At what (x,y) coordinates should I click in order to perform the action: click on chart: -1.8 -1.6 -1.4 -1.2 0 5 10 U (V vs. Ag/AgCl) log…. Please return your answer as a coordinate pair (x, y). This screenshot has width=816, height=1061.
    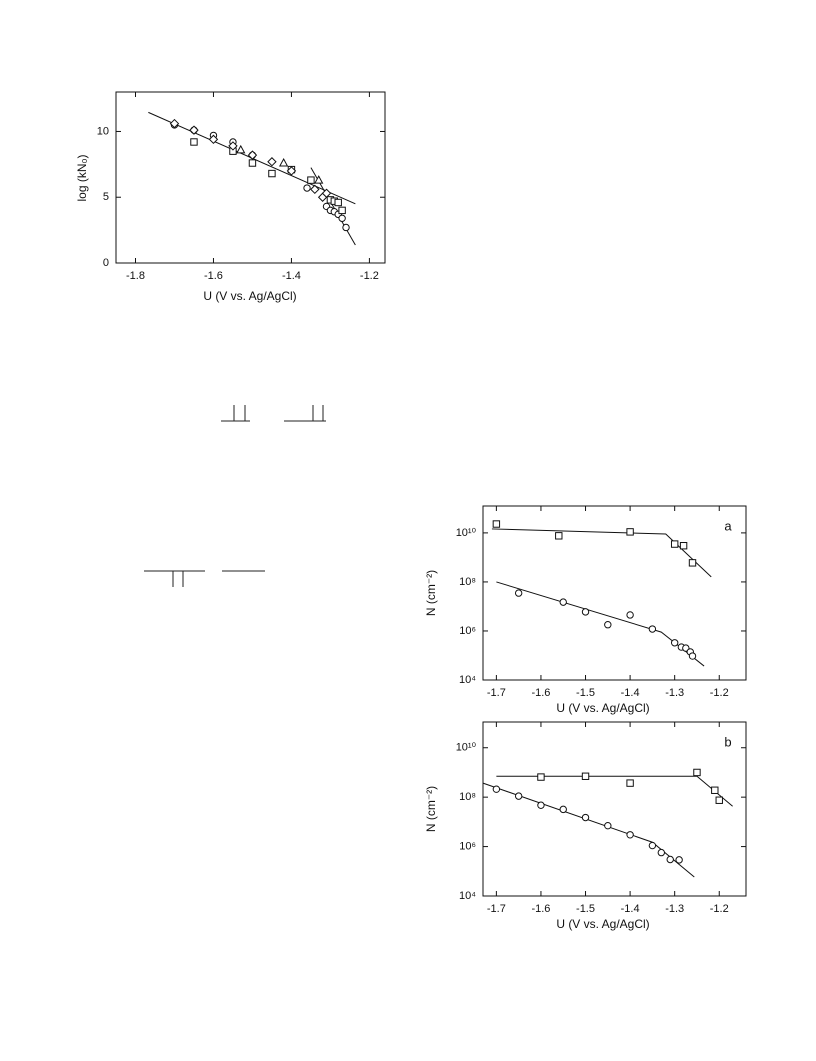
    Looking at the image, I should click on (230, 197).